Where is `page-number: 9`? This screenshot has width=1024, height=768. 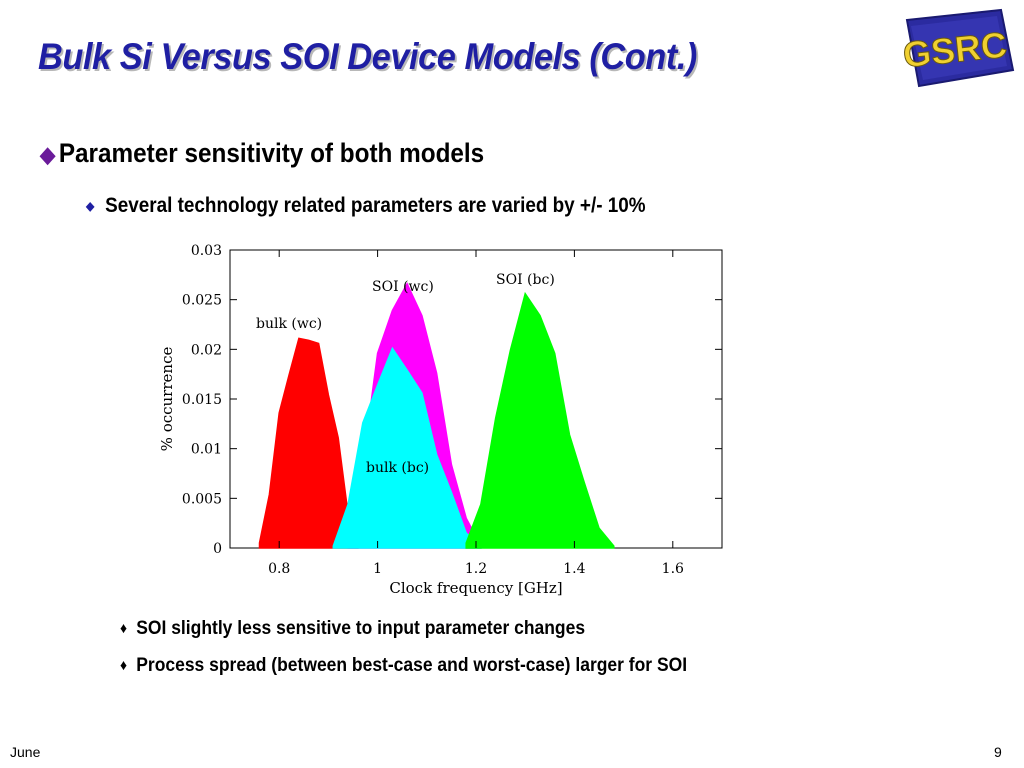 page-number: 9 is located at coordinates (998, 752).